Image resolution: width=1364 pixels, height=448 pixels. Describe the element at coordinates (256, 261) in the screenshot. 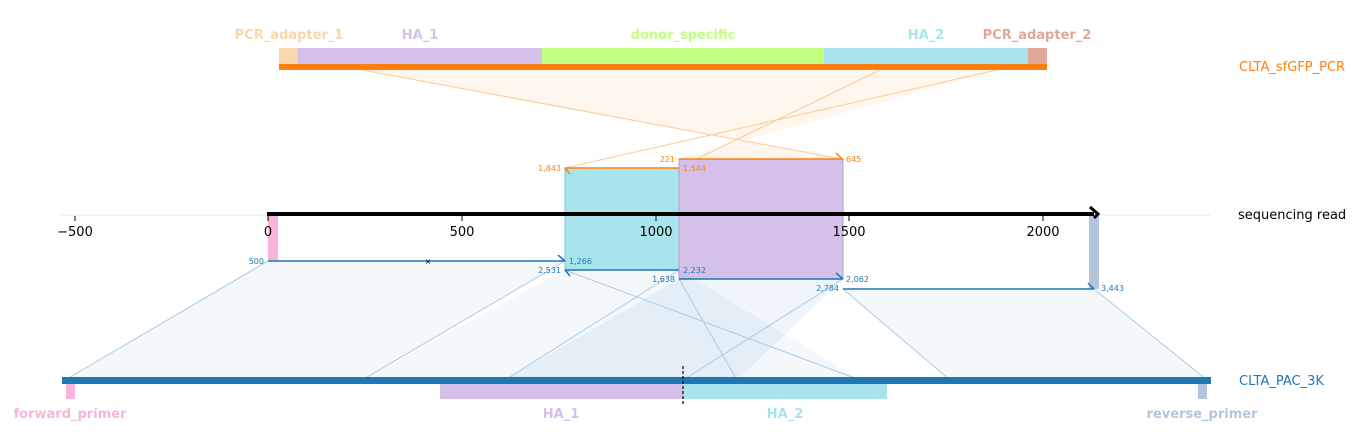

I see `pac-coord-a-start: 500` at that location.